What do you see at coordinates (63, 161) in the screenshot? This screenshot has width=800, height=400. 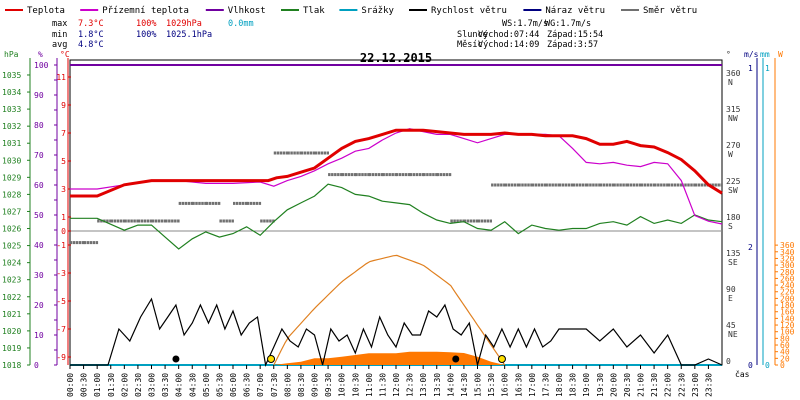 I see `axis-temp-tick-8: 5` at bounding box center [63, 161].